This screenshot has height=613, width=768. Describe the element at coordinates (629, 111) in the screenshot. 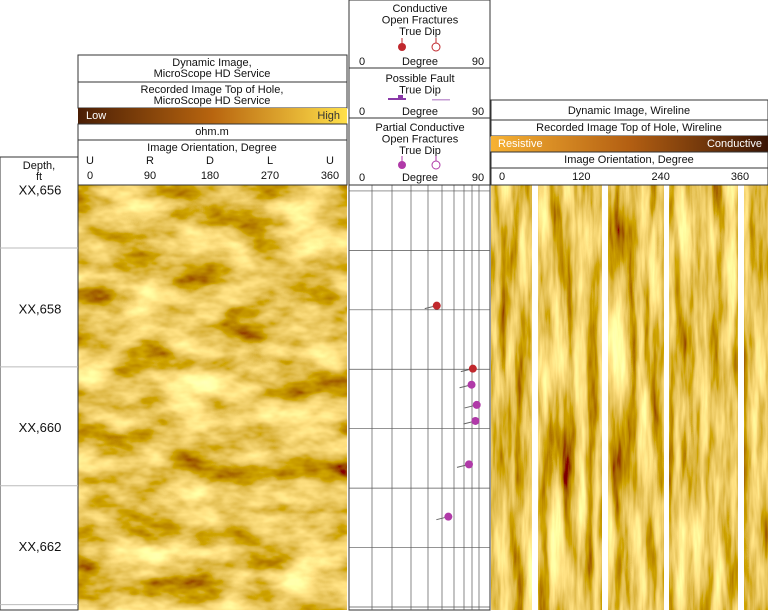

I see `track-title: Dynamic Image, Wireline` at that location.